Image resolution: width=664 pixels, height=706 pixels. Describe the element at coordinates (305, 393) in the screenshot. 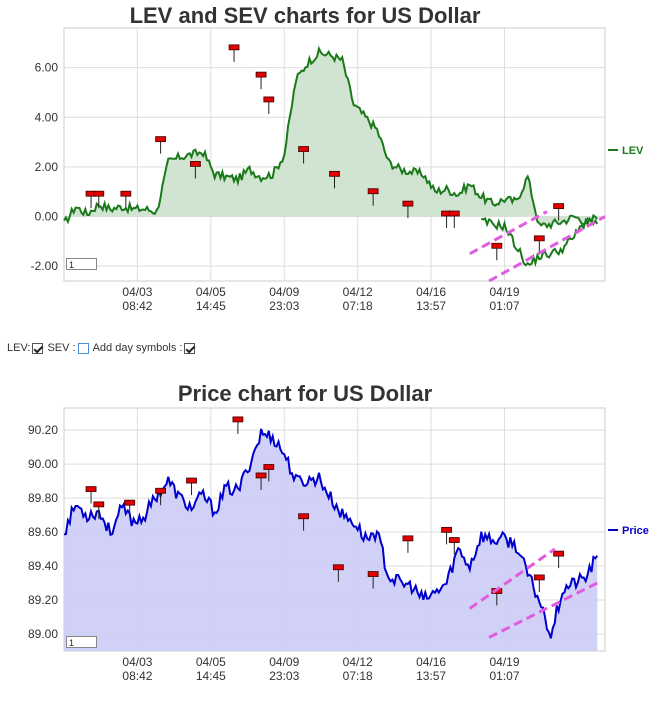

I see `chart-title-price: Price chart for US Dollar` at that location.